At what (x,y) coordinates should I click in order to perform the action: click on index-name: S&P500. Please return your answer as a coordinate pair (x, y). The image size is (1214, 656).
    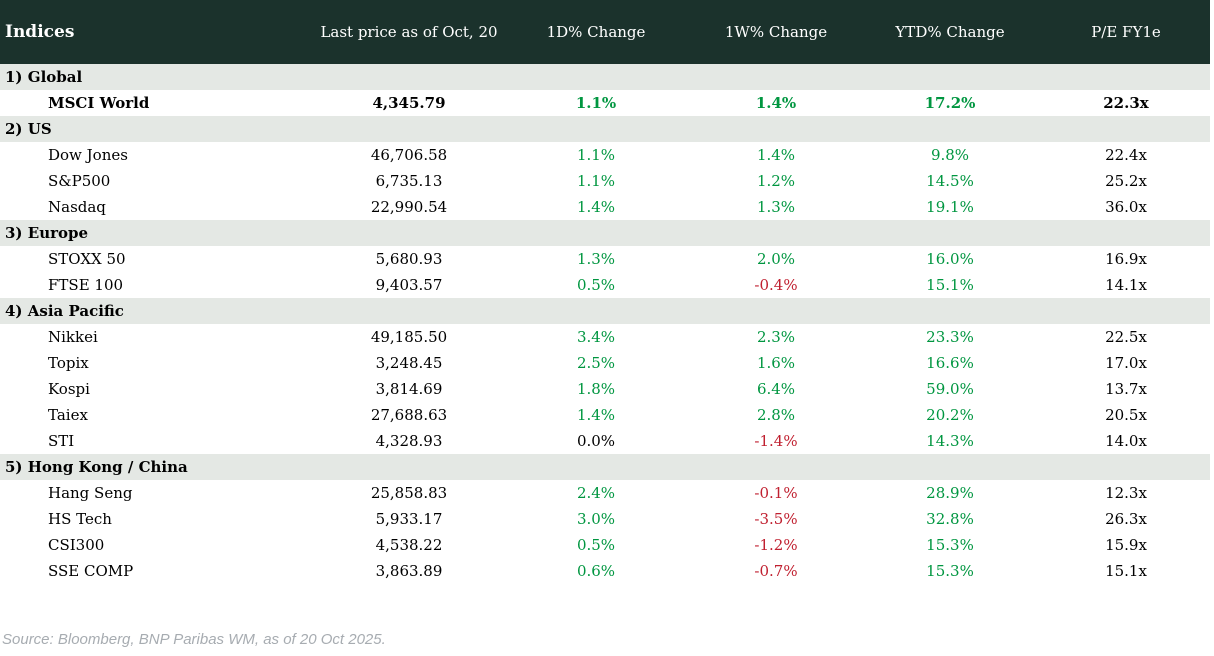
    Looking at the image, I should click on (79, 181).